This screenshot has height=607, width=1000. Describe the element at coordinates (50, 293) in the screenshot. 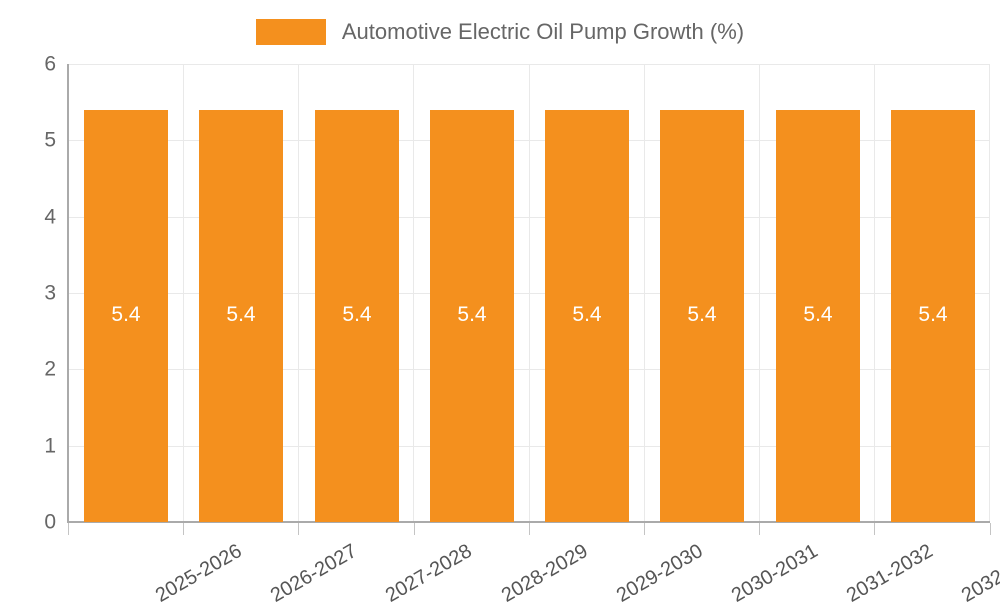

I see `y-tick-label-3: 3` at that location.